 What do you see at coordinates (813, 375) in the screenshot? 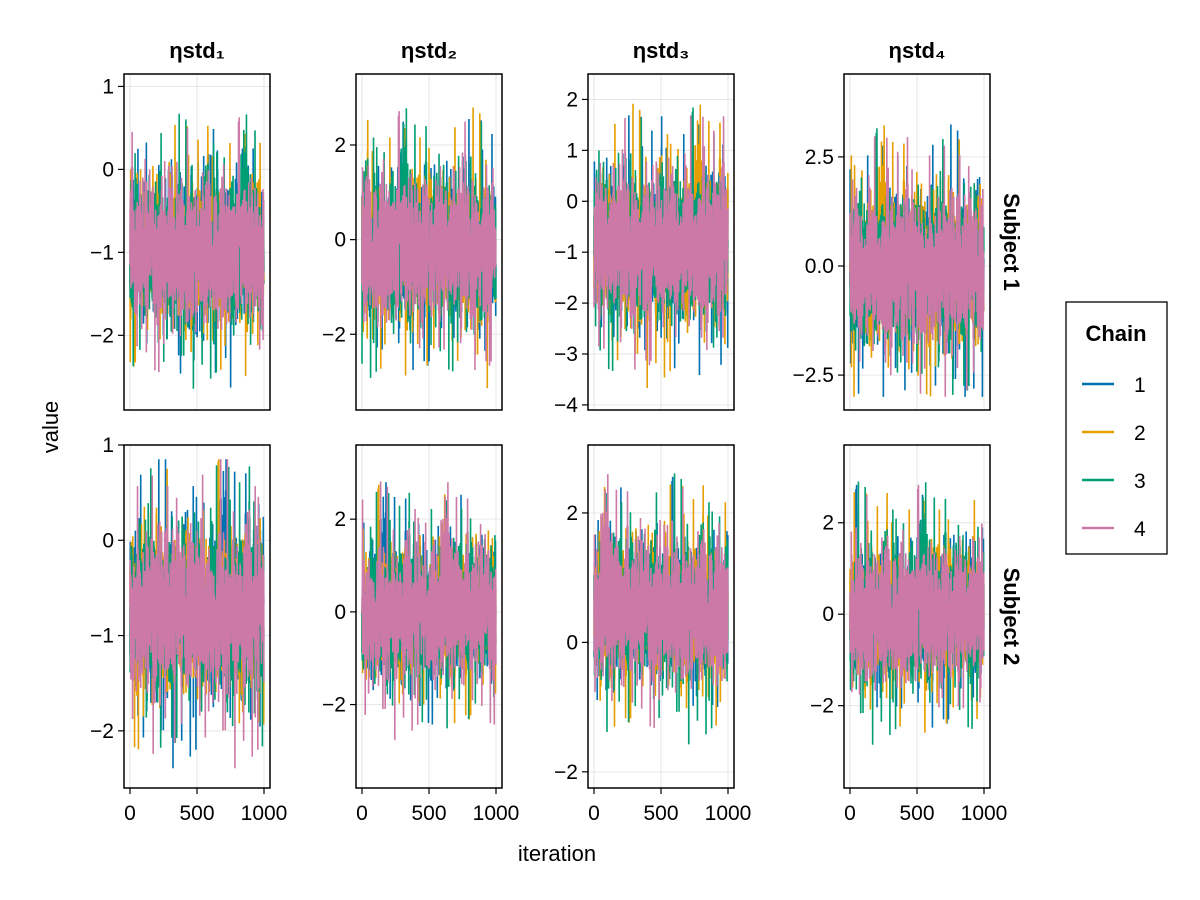
I see `y-tick-label: −2.5` at bounding box center [813, 375].